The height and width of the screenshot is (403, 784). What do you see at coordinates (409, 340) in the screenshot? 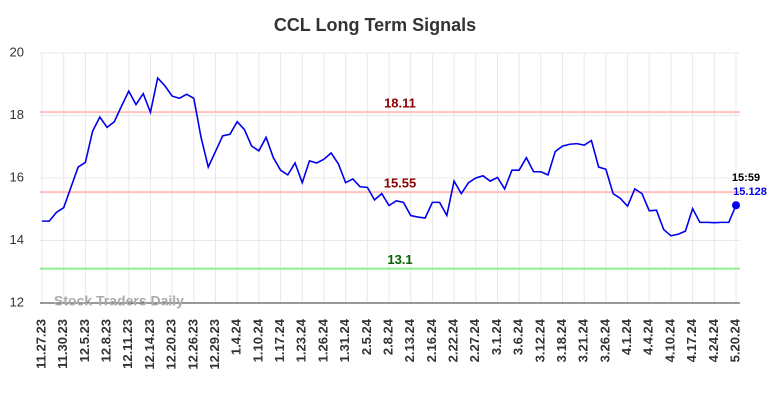
I see `x-tick-label: 2.13.24` at bounding box center [409, 340].